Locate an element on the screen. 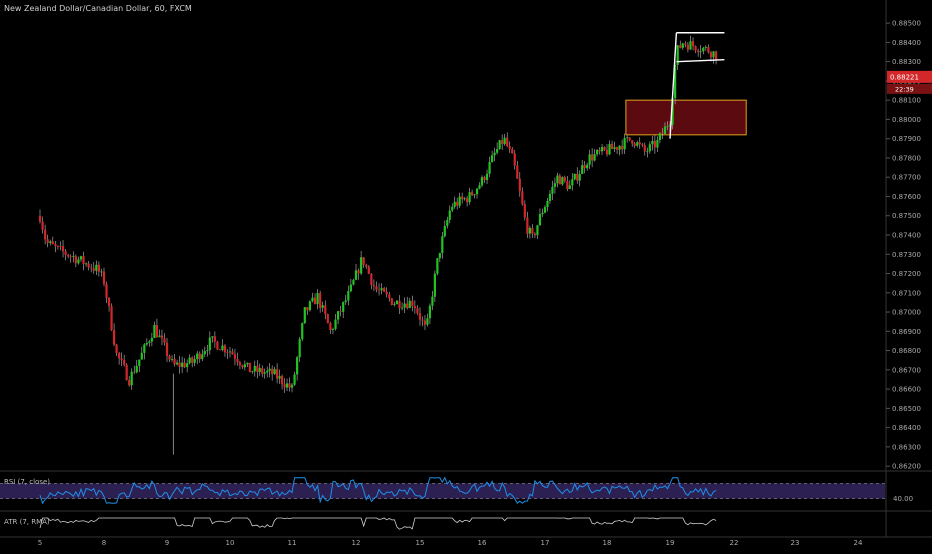 Image resolution: width=932 pixels, height=554 pixels. last-price-badge is located at coordinates (909, 76).